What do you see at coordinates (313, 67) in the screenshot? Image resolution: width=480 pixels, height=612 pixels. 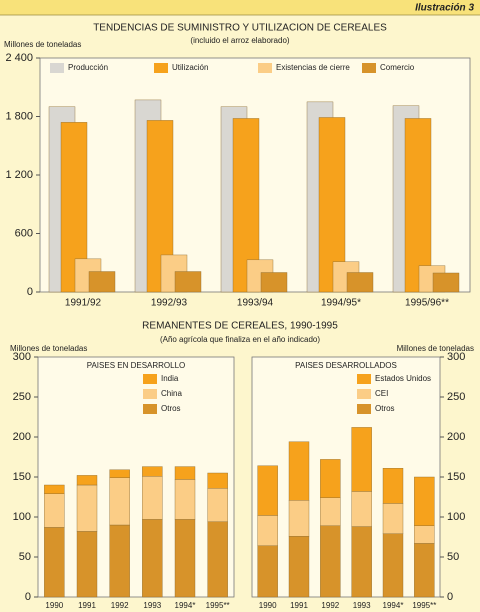 I see `legend-label: Existencias de cierre` at bounding box center [313, 67].